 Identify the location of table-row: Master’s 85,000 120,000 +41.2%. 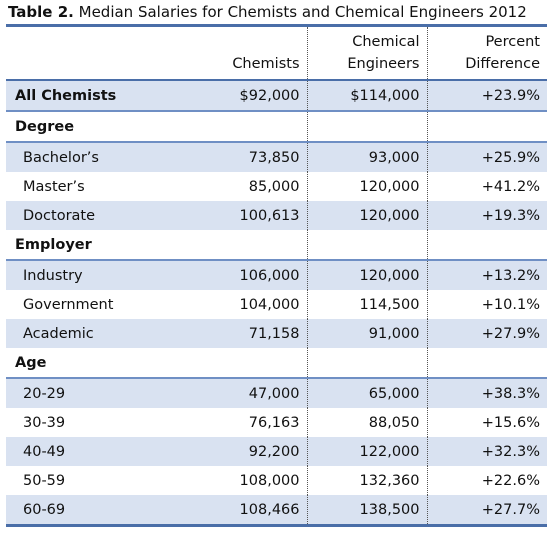
(276, 186).